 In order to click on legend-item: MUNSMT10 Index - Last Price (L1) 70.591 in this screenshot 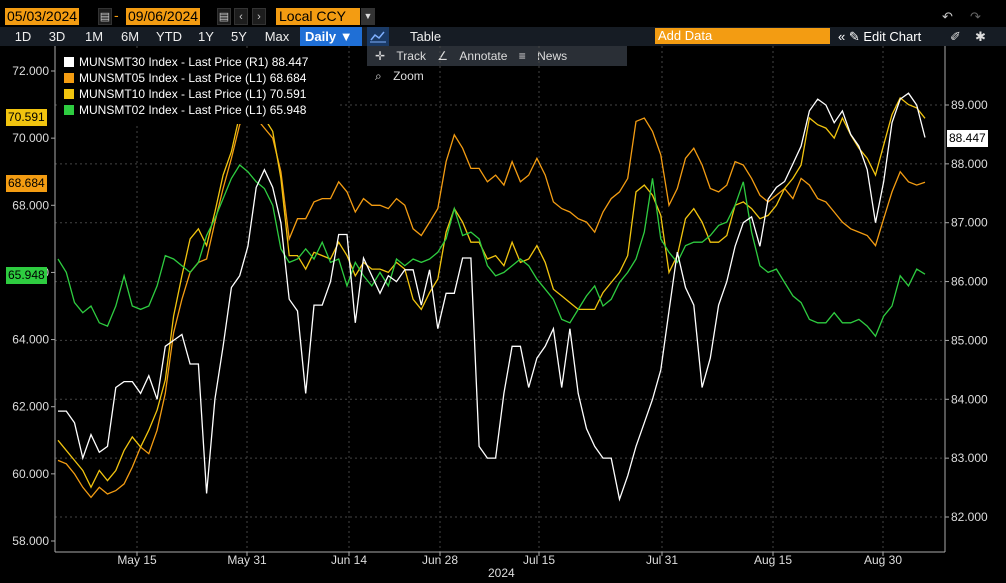, I will do `click(185, 94)`.